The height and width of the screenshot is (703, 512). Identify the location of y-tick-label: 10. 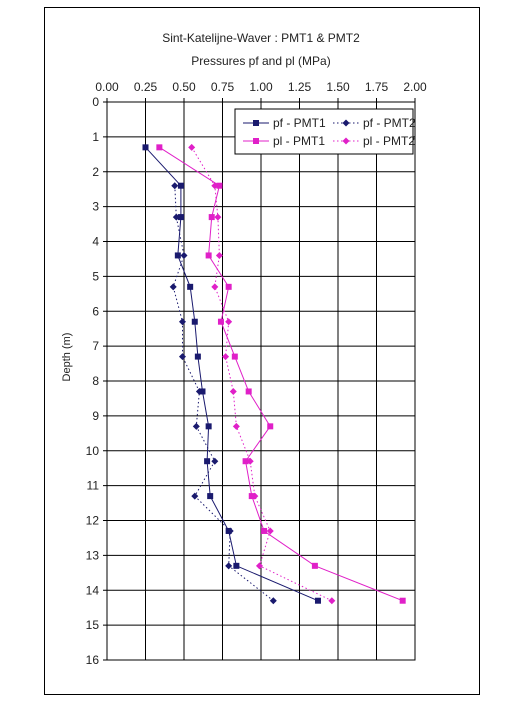
(93, 451).